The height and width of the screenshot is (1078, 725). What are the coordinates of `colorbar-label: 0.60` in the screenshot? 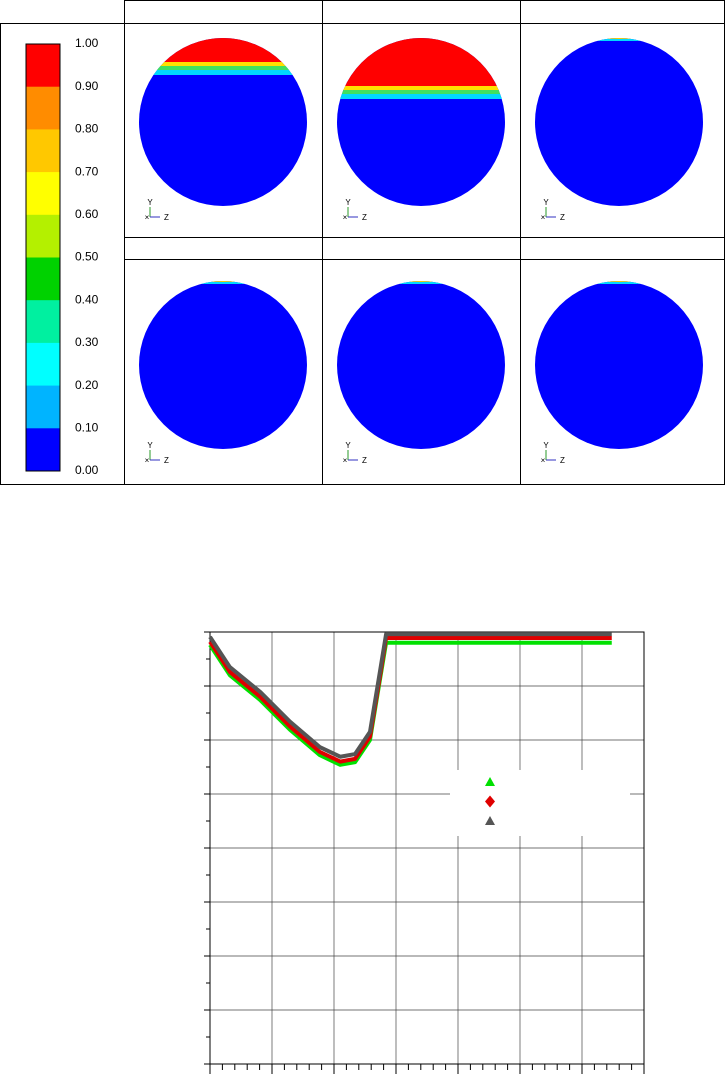 It's located at (87, 214).